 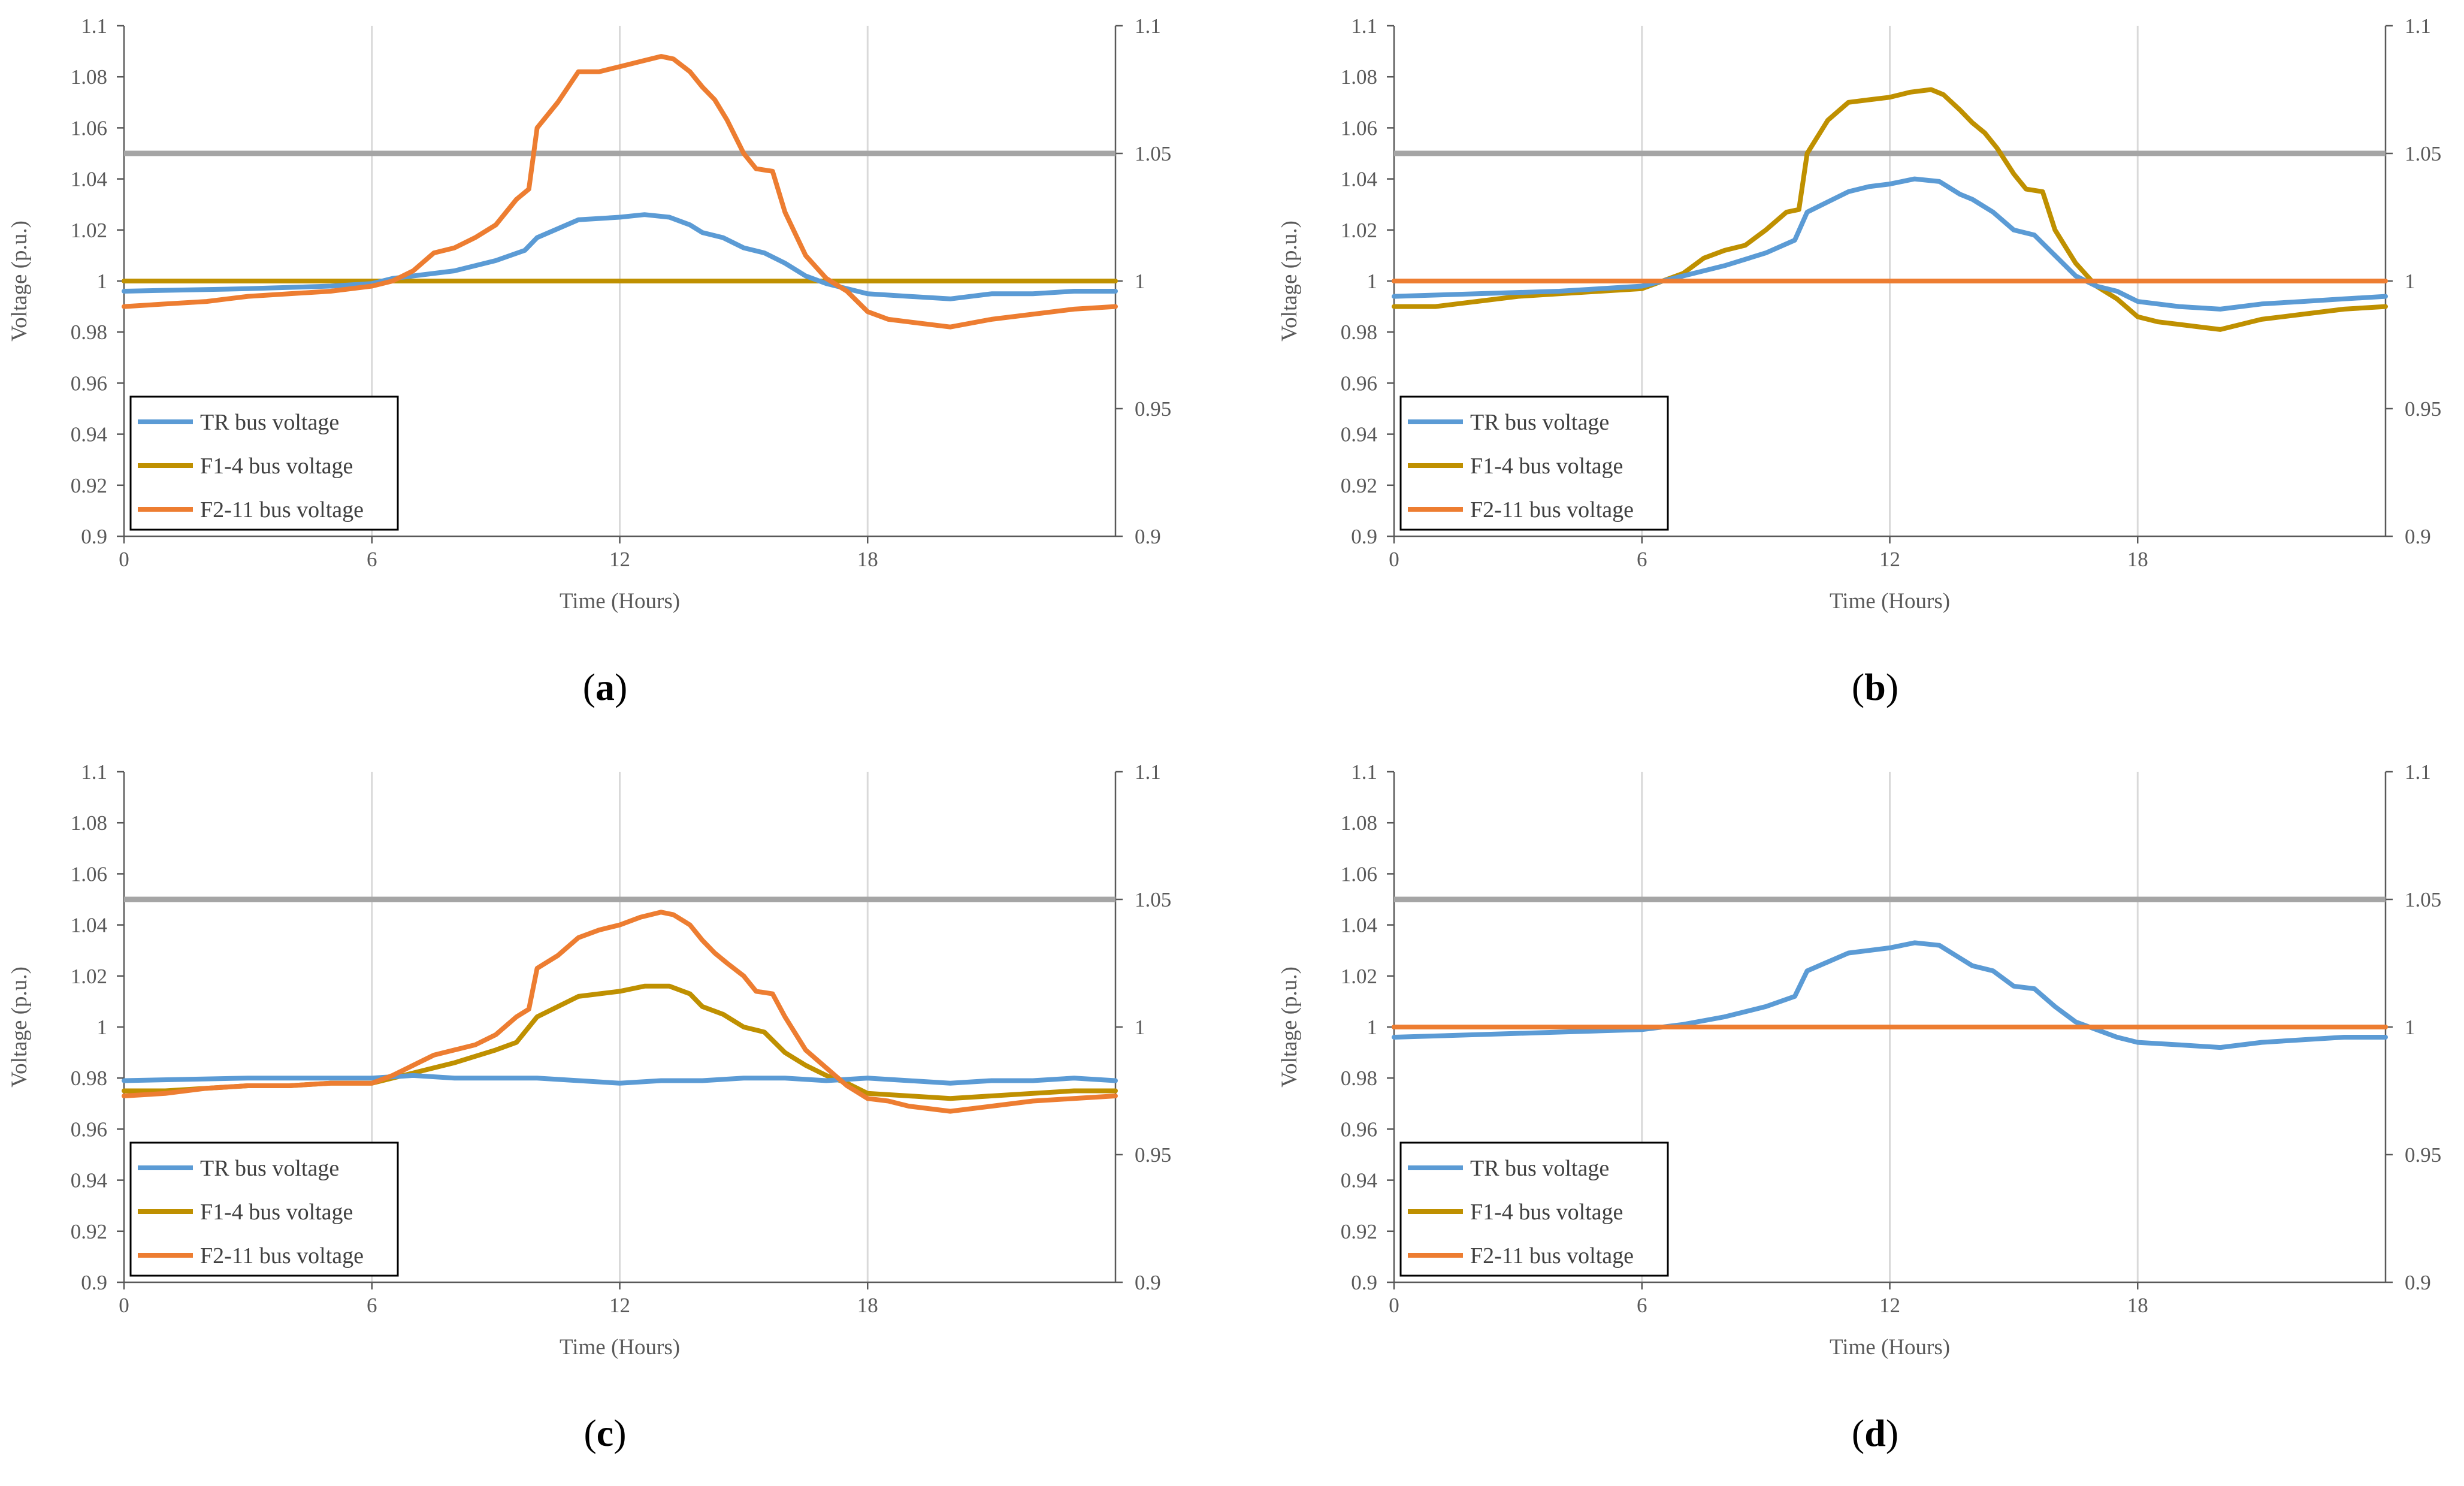 I want to click on caption-d: (d), so click(x=1875, y=1433).